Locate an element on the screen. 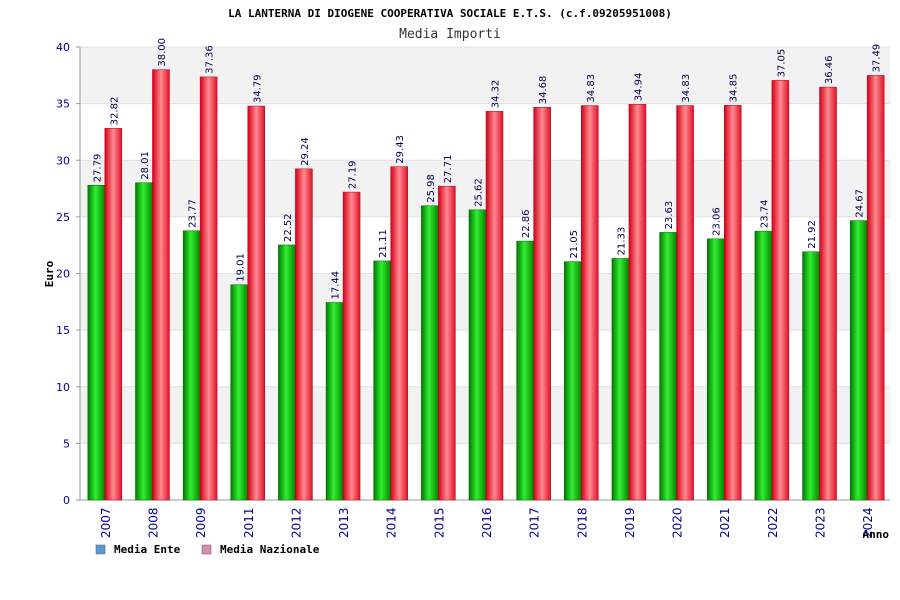 This screenshot has height=600, width=900. bar-media-nazionale-2012 is located at coordinates (304, 334).